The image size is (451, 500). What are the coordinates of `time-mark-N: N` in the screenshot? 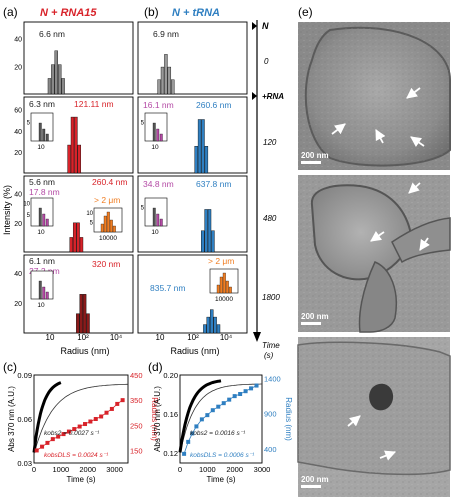 It's located at (265, 26).